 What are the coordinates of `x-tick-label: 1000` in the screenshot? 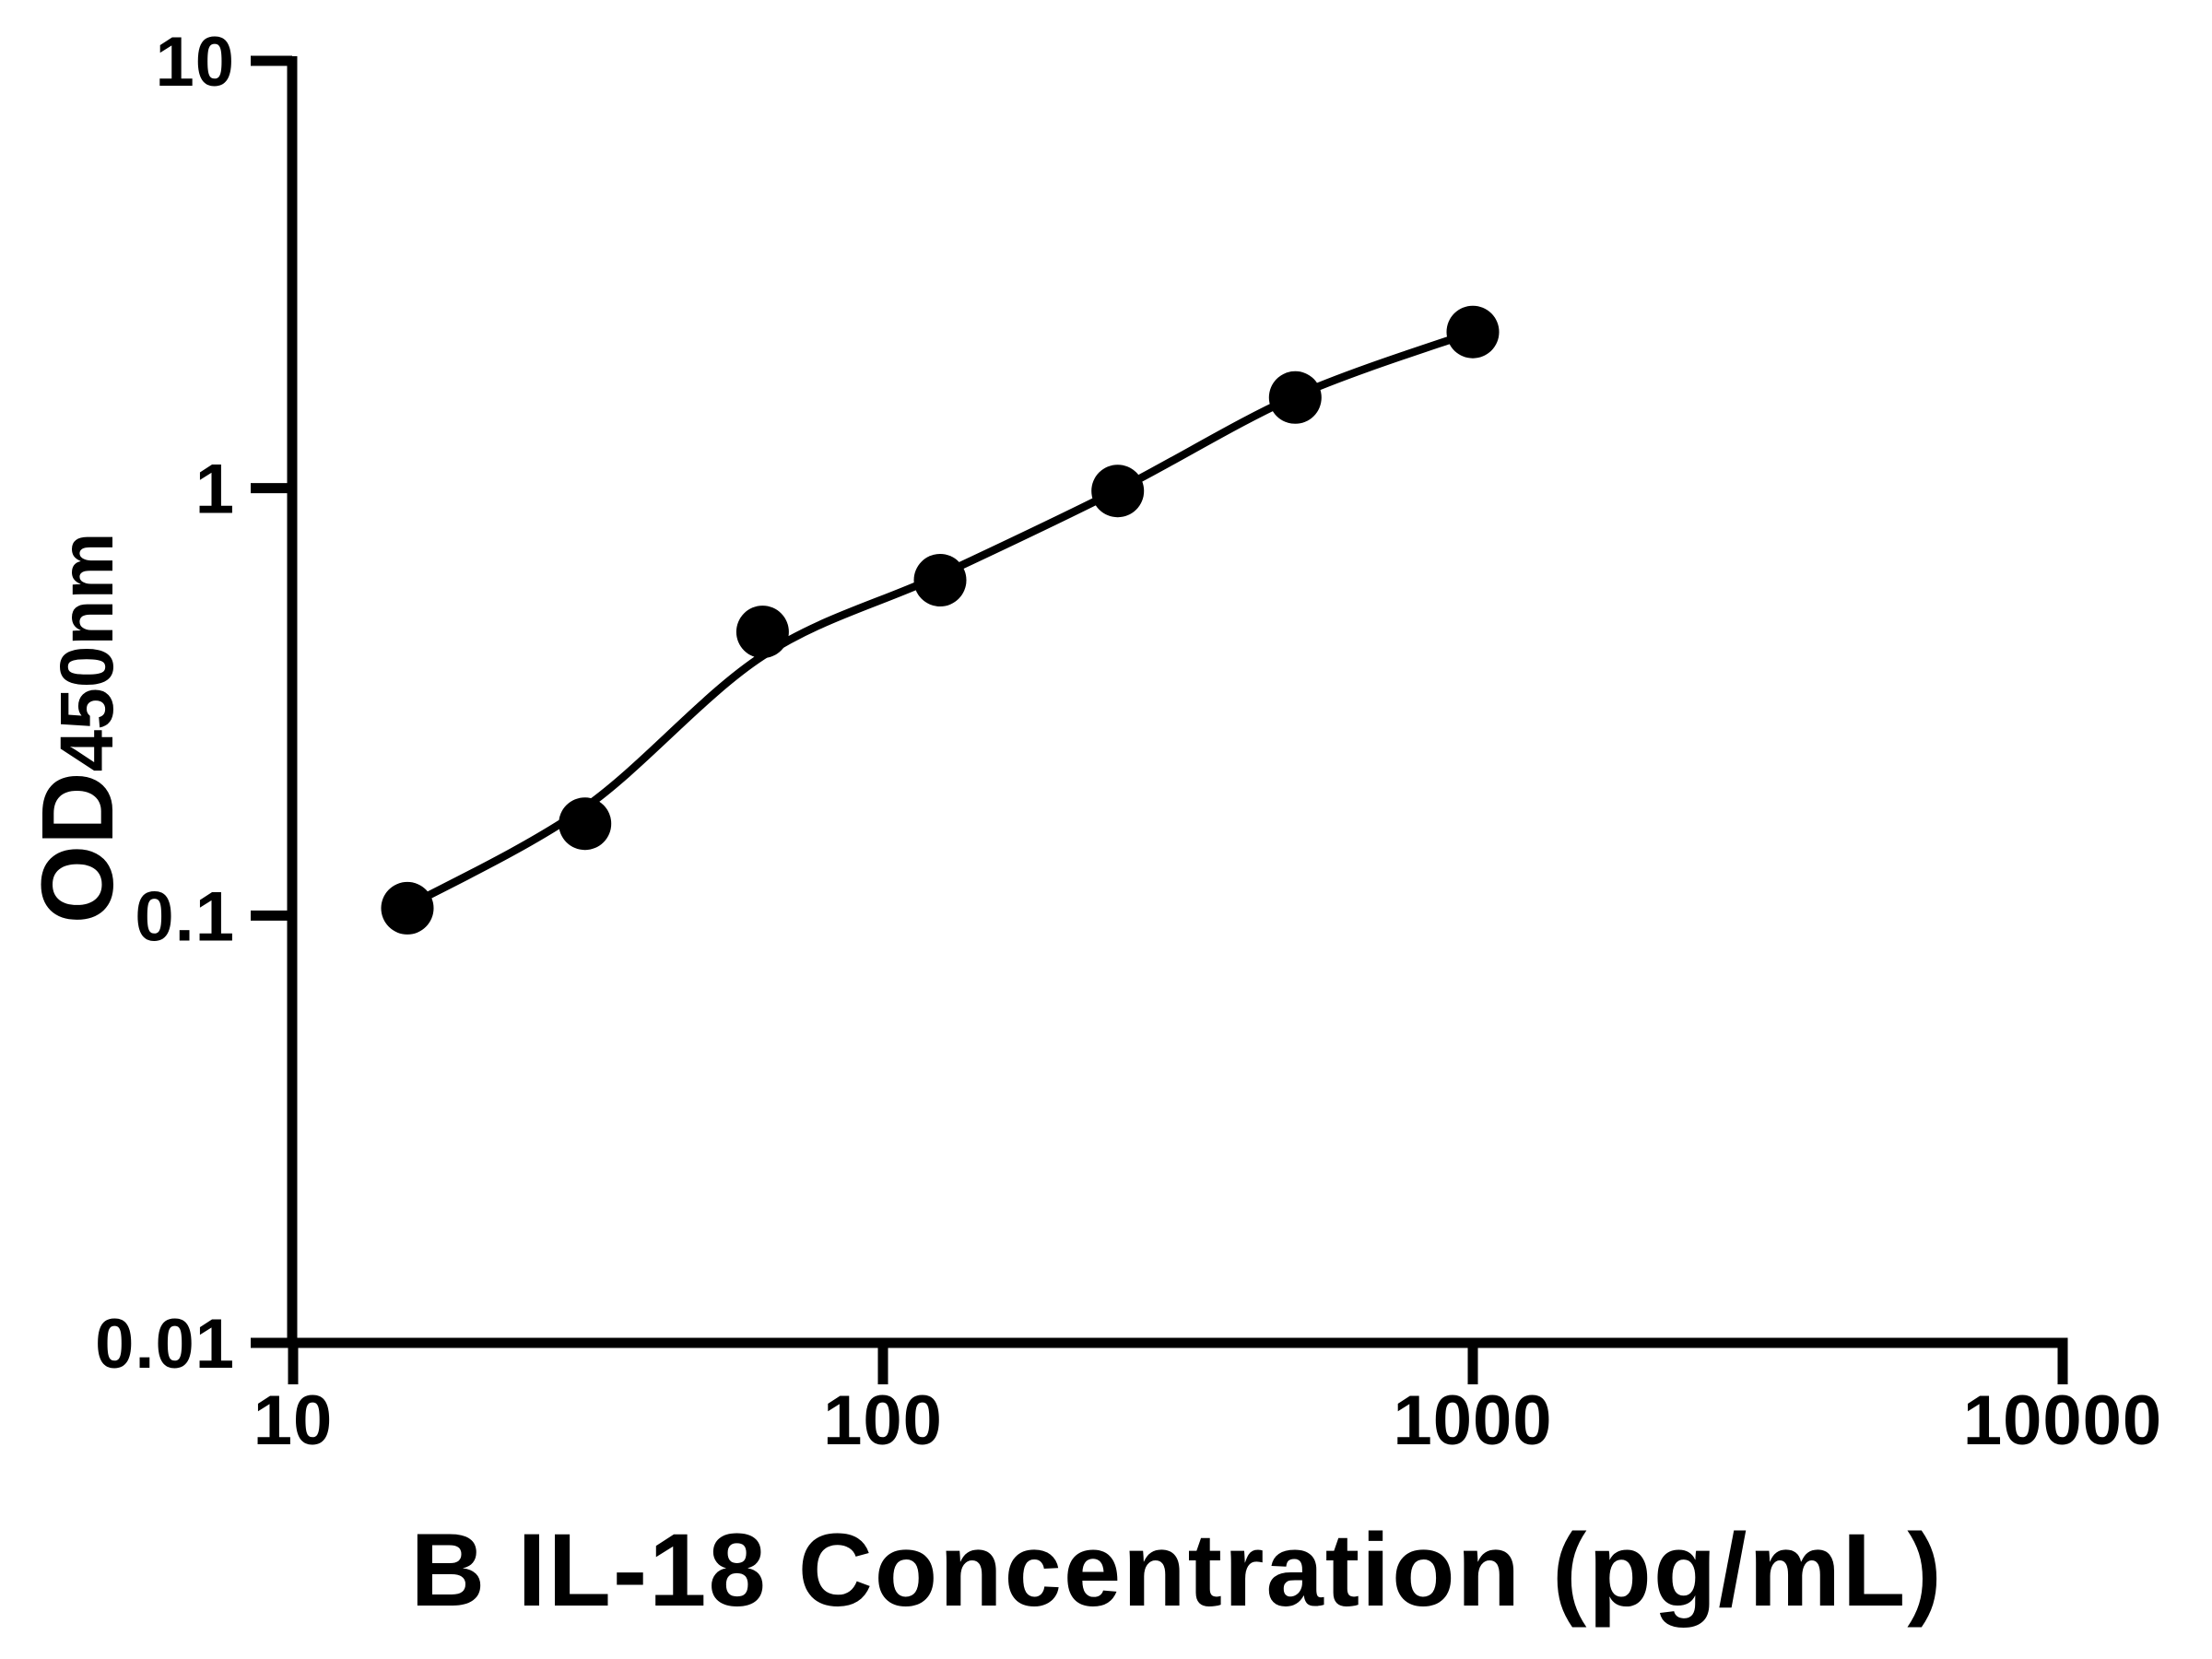 It's located at (1472, 1421).